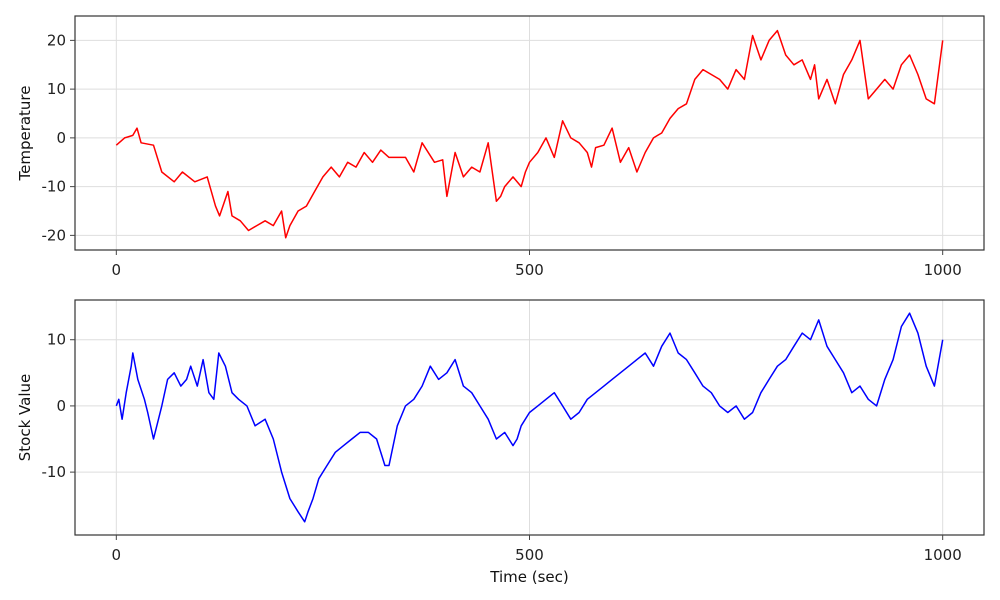 The height and width of the screenshot is (600, 1000). I want to click on temperature-y-tick-label: 20, so click(56, 40).